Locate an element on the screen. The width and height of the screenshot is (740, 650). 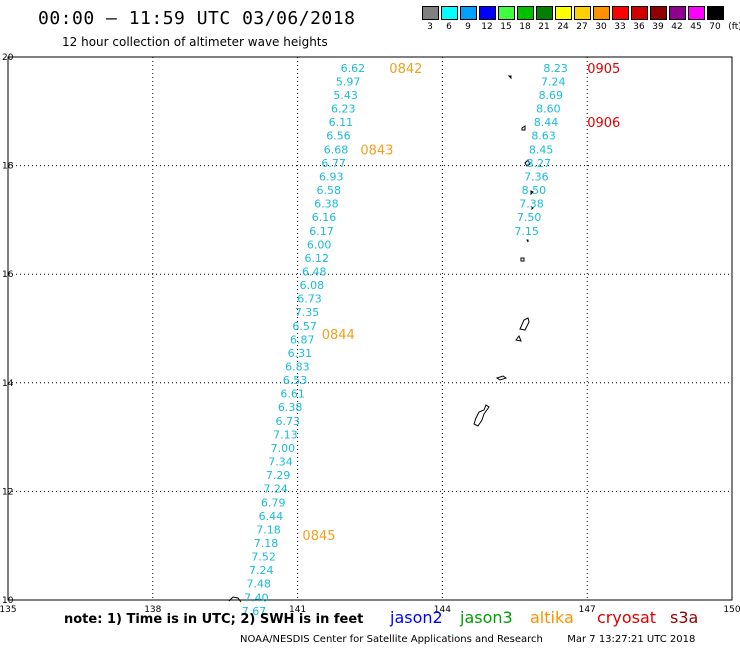
pagan-outline is located at coordinates (527, 163).